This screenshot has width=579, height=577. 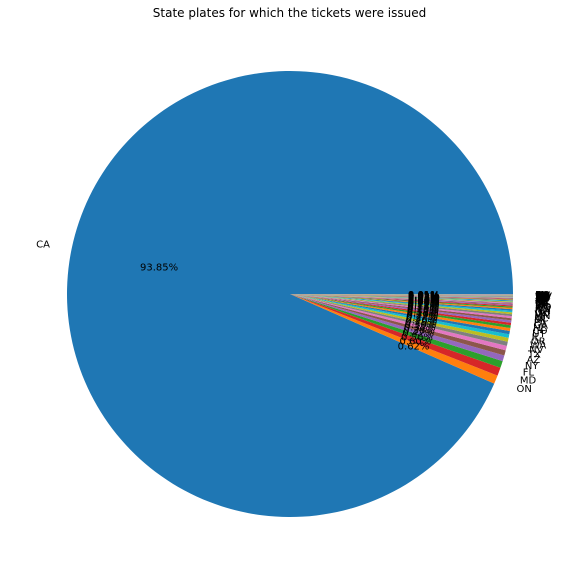 I want to click on slice-label-ut: UT, so click(x=539, y=334).